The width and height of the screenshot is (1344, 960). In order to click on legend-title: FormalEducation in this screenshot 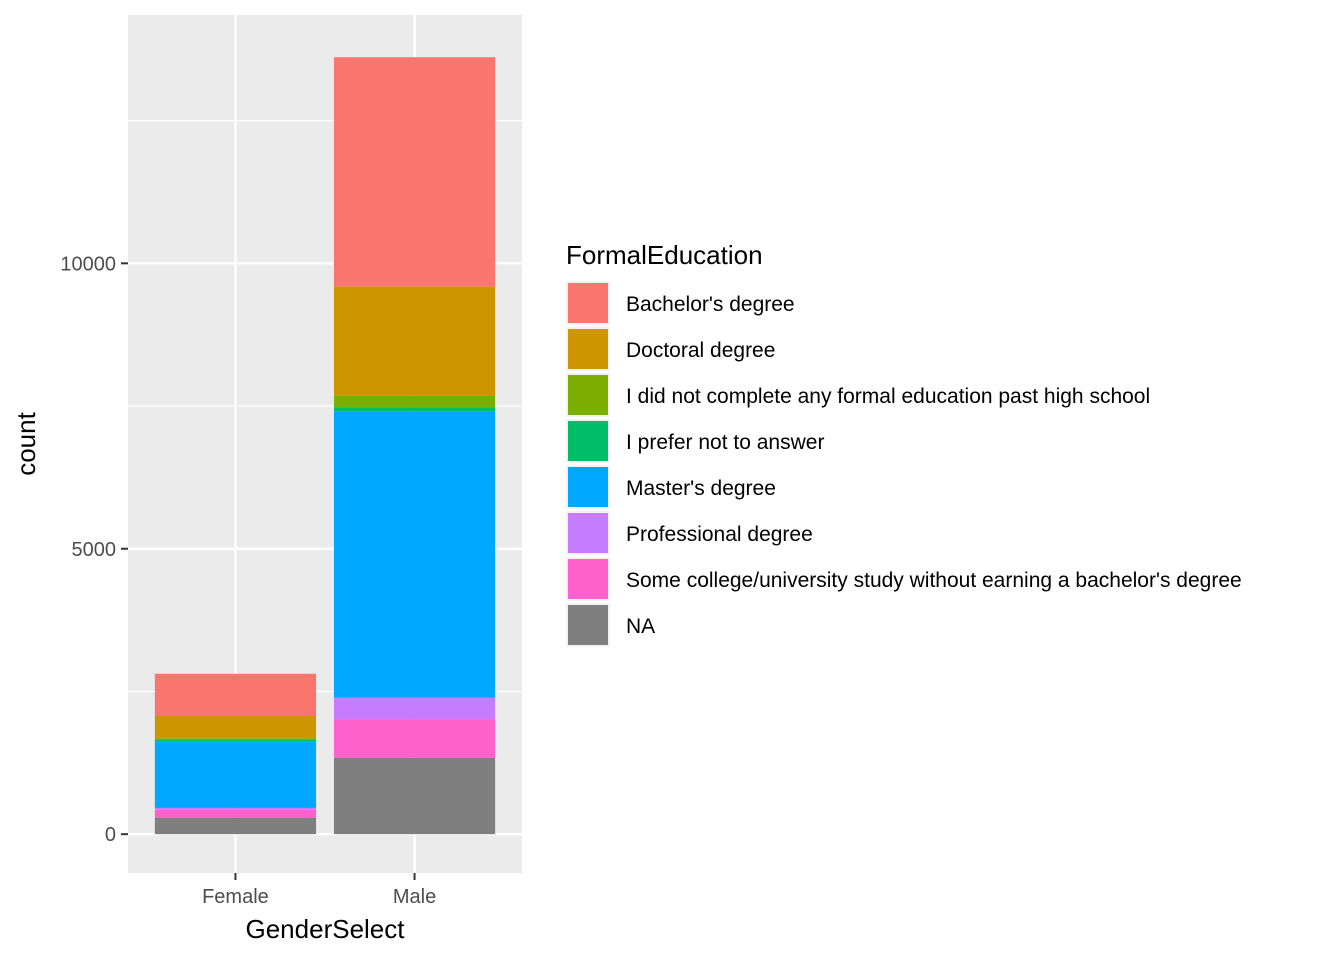, I will do `click(664, 255)`.